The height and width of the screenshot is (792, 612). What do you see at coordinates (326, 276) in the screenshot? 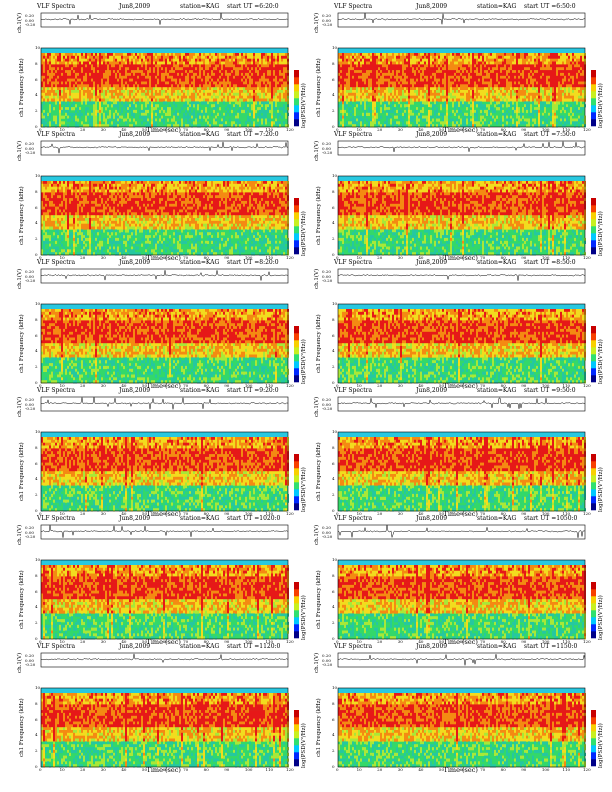
I see `ch-tick-label: 0.00` at bounding box center [326, 276].